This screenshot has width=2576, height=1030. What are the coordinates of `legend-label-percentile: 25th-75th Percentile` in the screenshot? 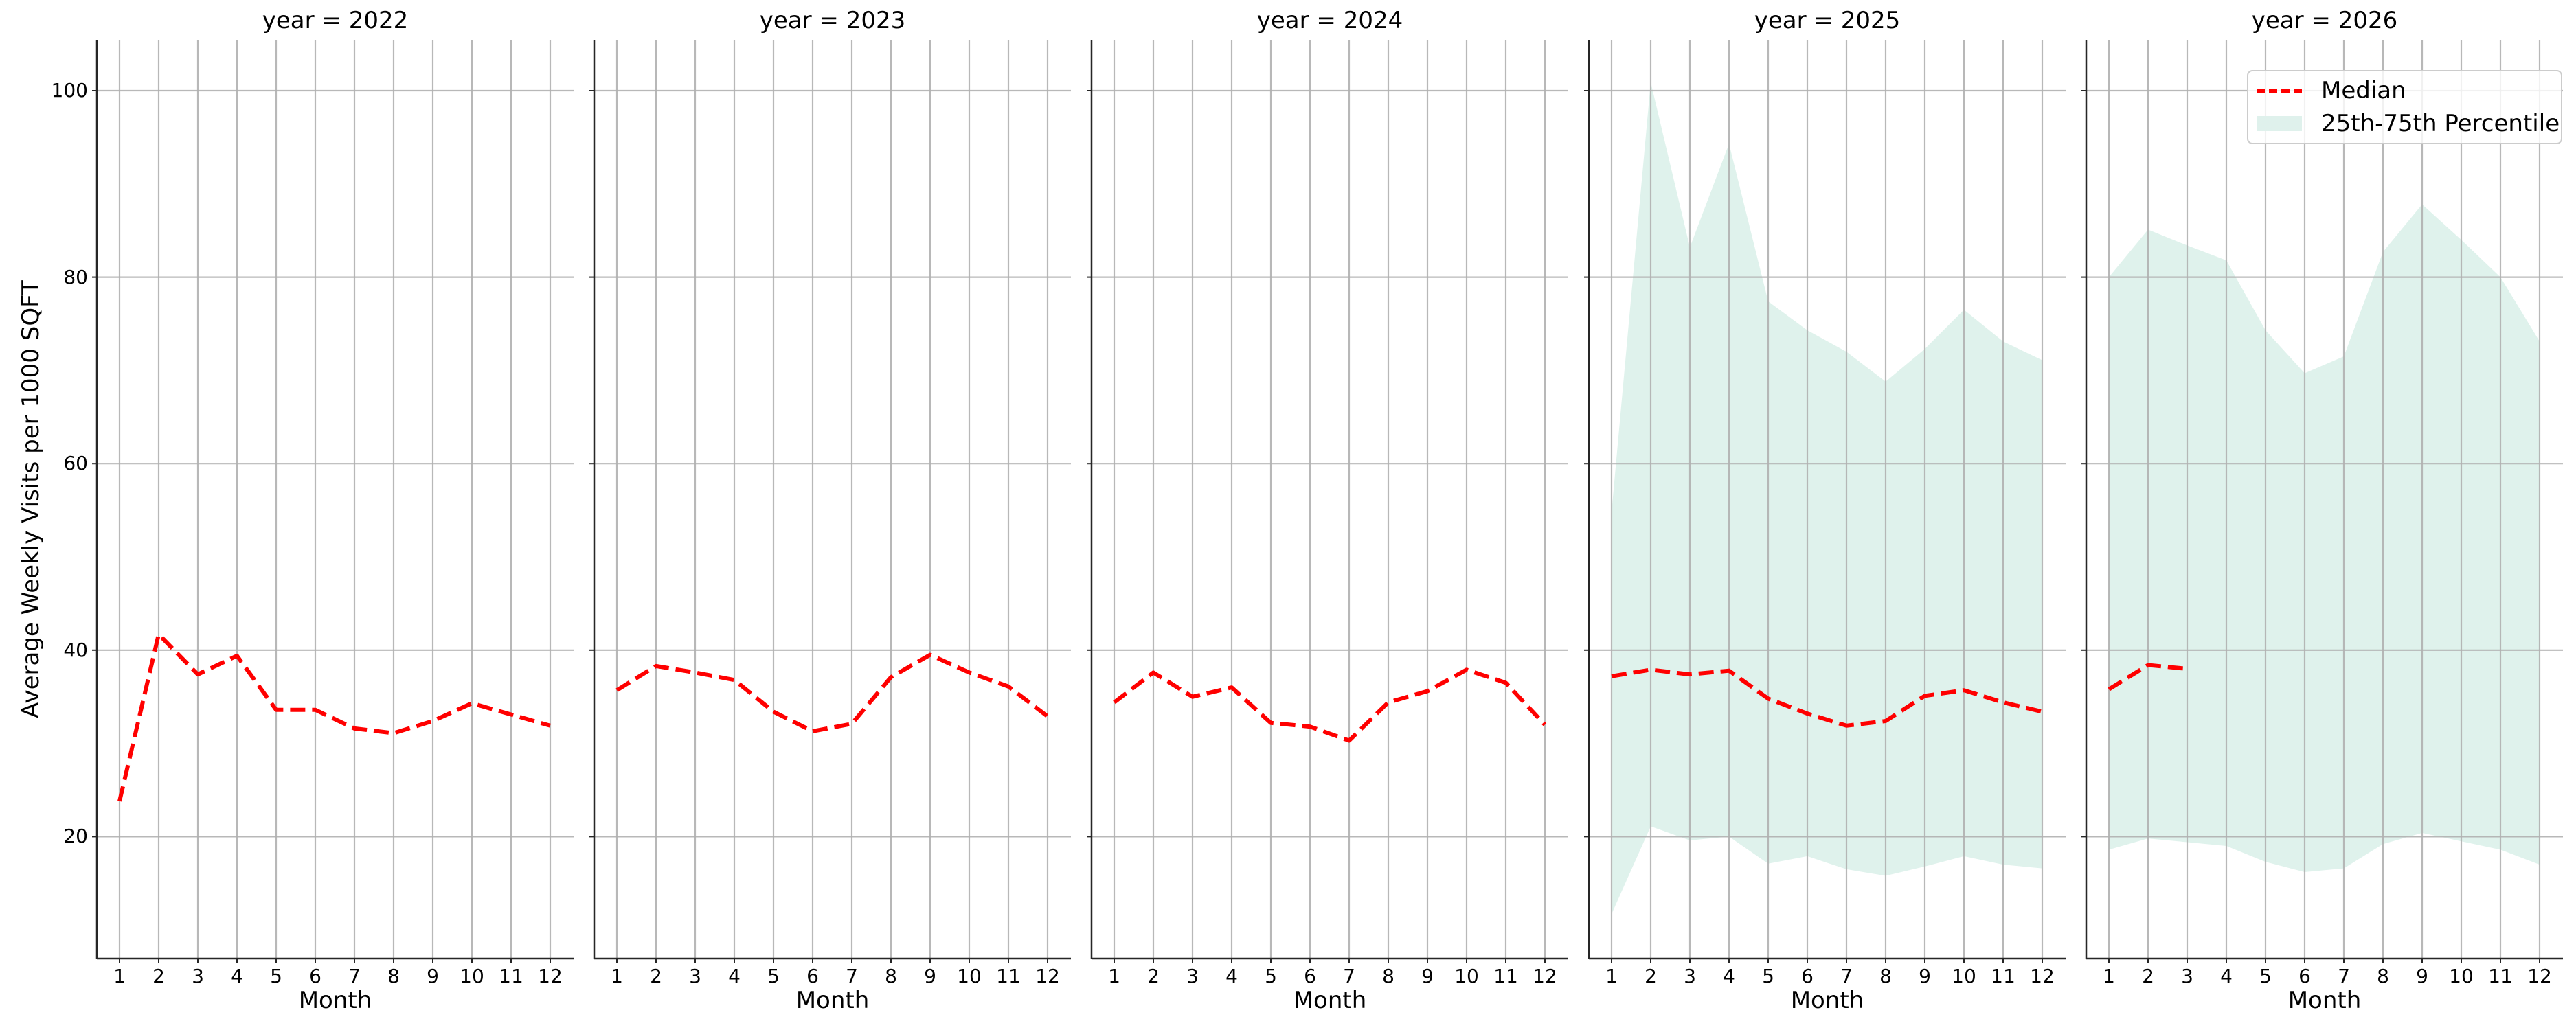 It's located at (2440, 123).